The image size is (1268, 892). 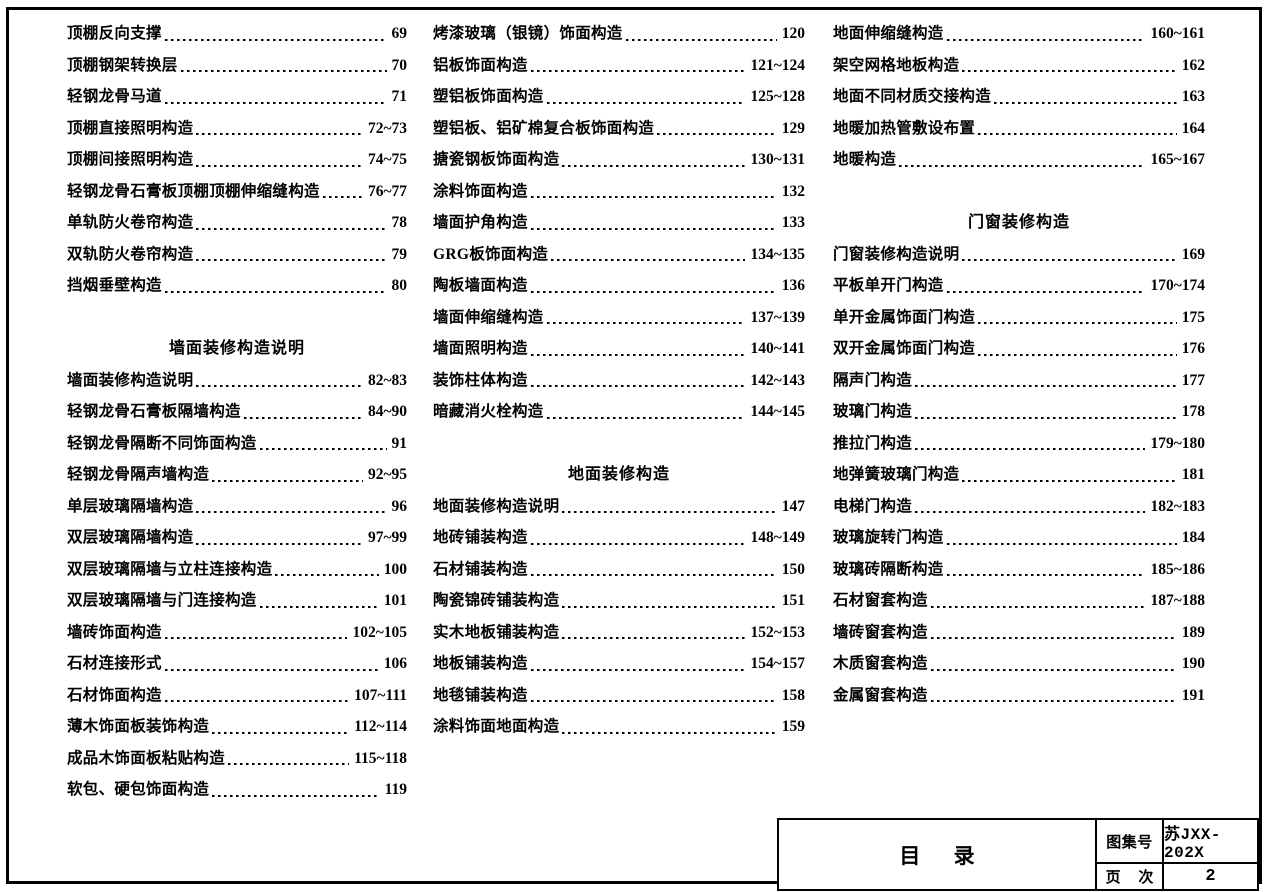 I want to click on toc-entry-label: 地面不同材质交接构造, so click(x=912, y=96).